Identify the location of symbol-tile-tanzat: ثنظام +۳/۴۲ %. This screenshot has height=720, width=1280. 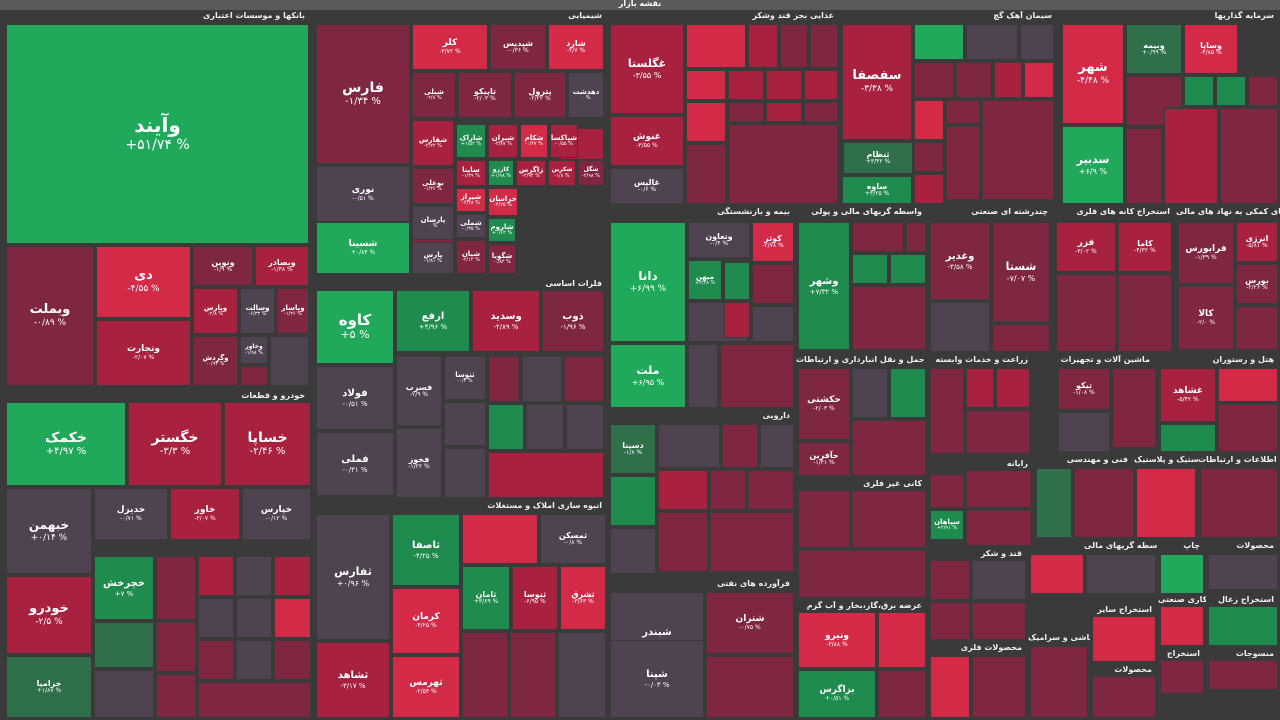
(878, 158).